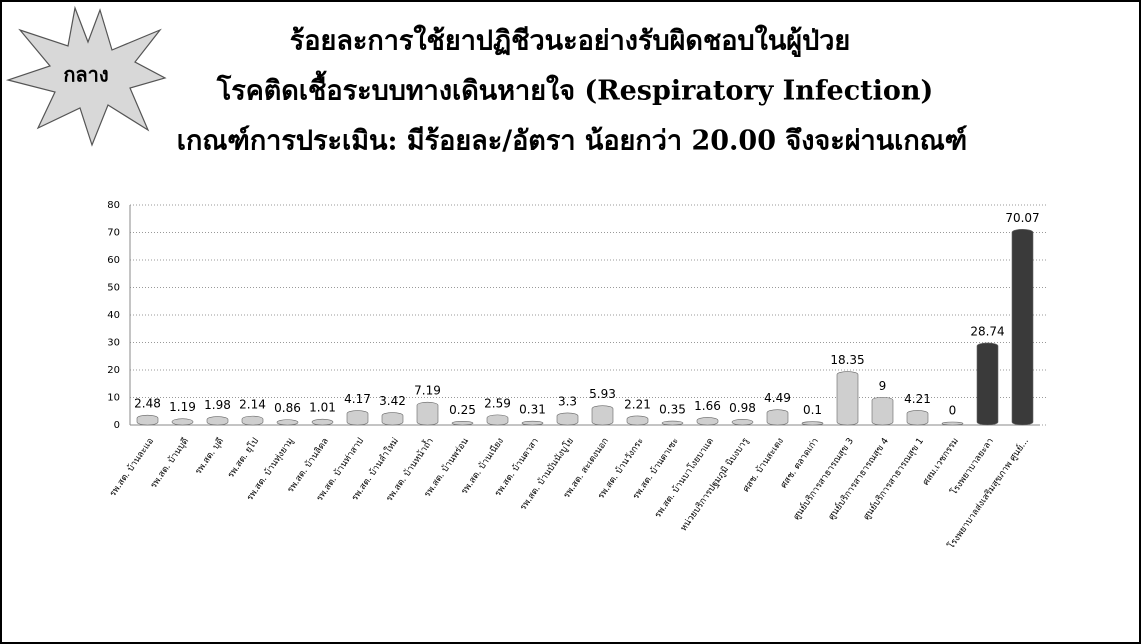  What do you see at coordinates (113, 288) in the screenshot?
I see `y-tick-label: 50` at bounding box center [113, 288].